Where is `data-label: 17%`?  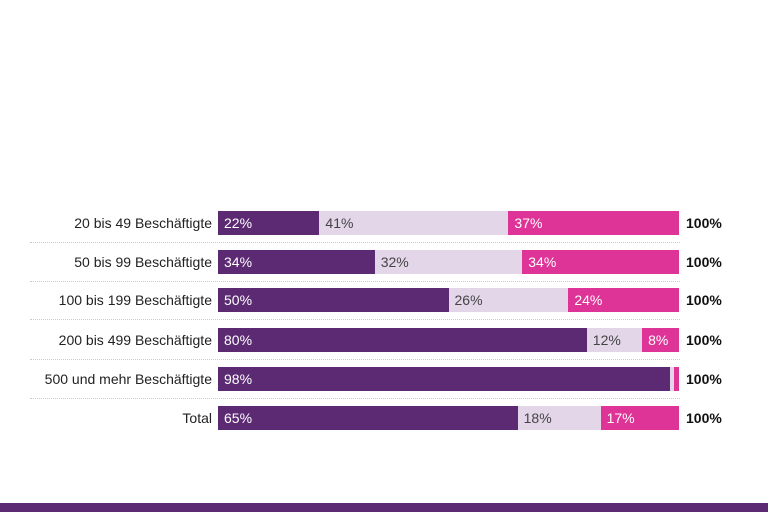
data-label: 17% is located at coordinates (620, 418).